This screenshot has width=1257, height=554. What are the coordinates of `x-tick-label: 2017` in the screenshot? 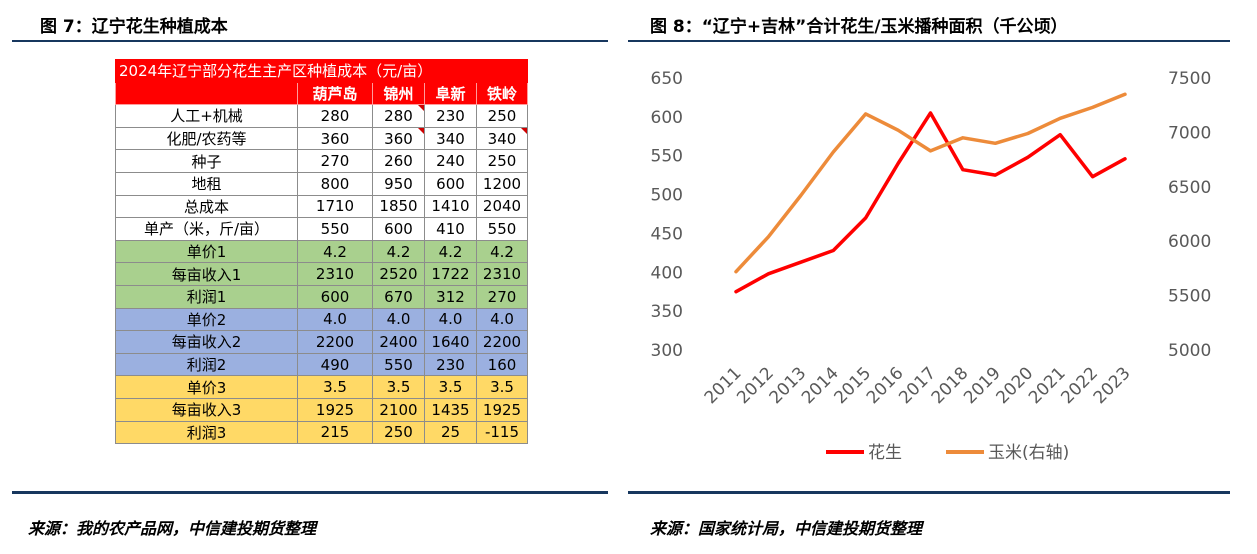 It's located at (917, 385).